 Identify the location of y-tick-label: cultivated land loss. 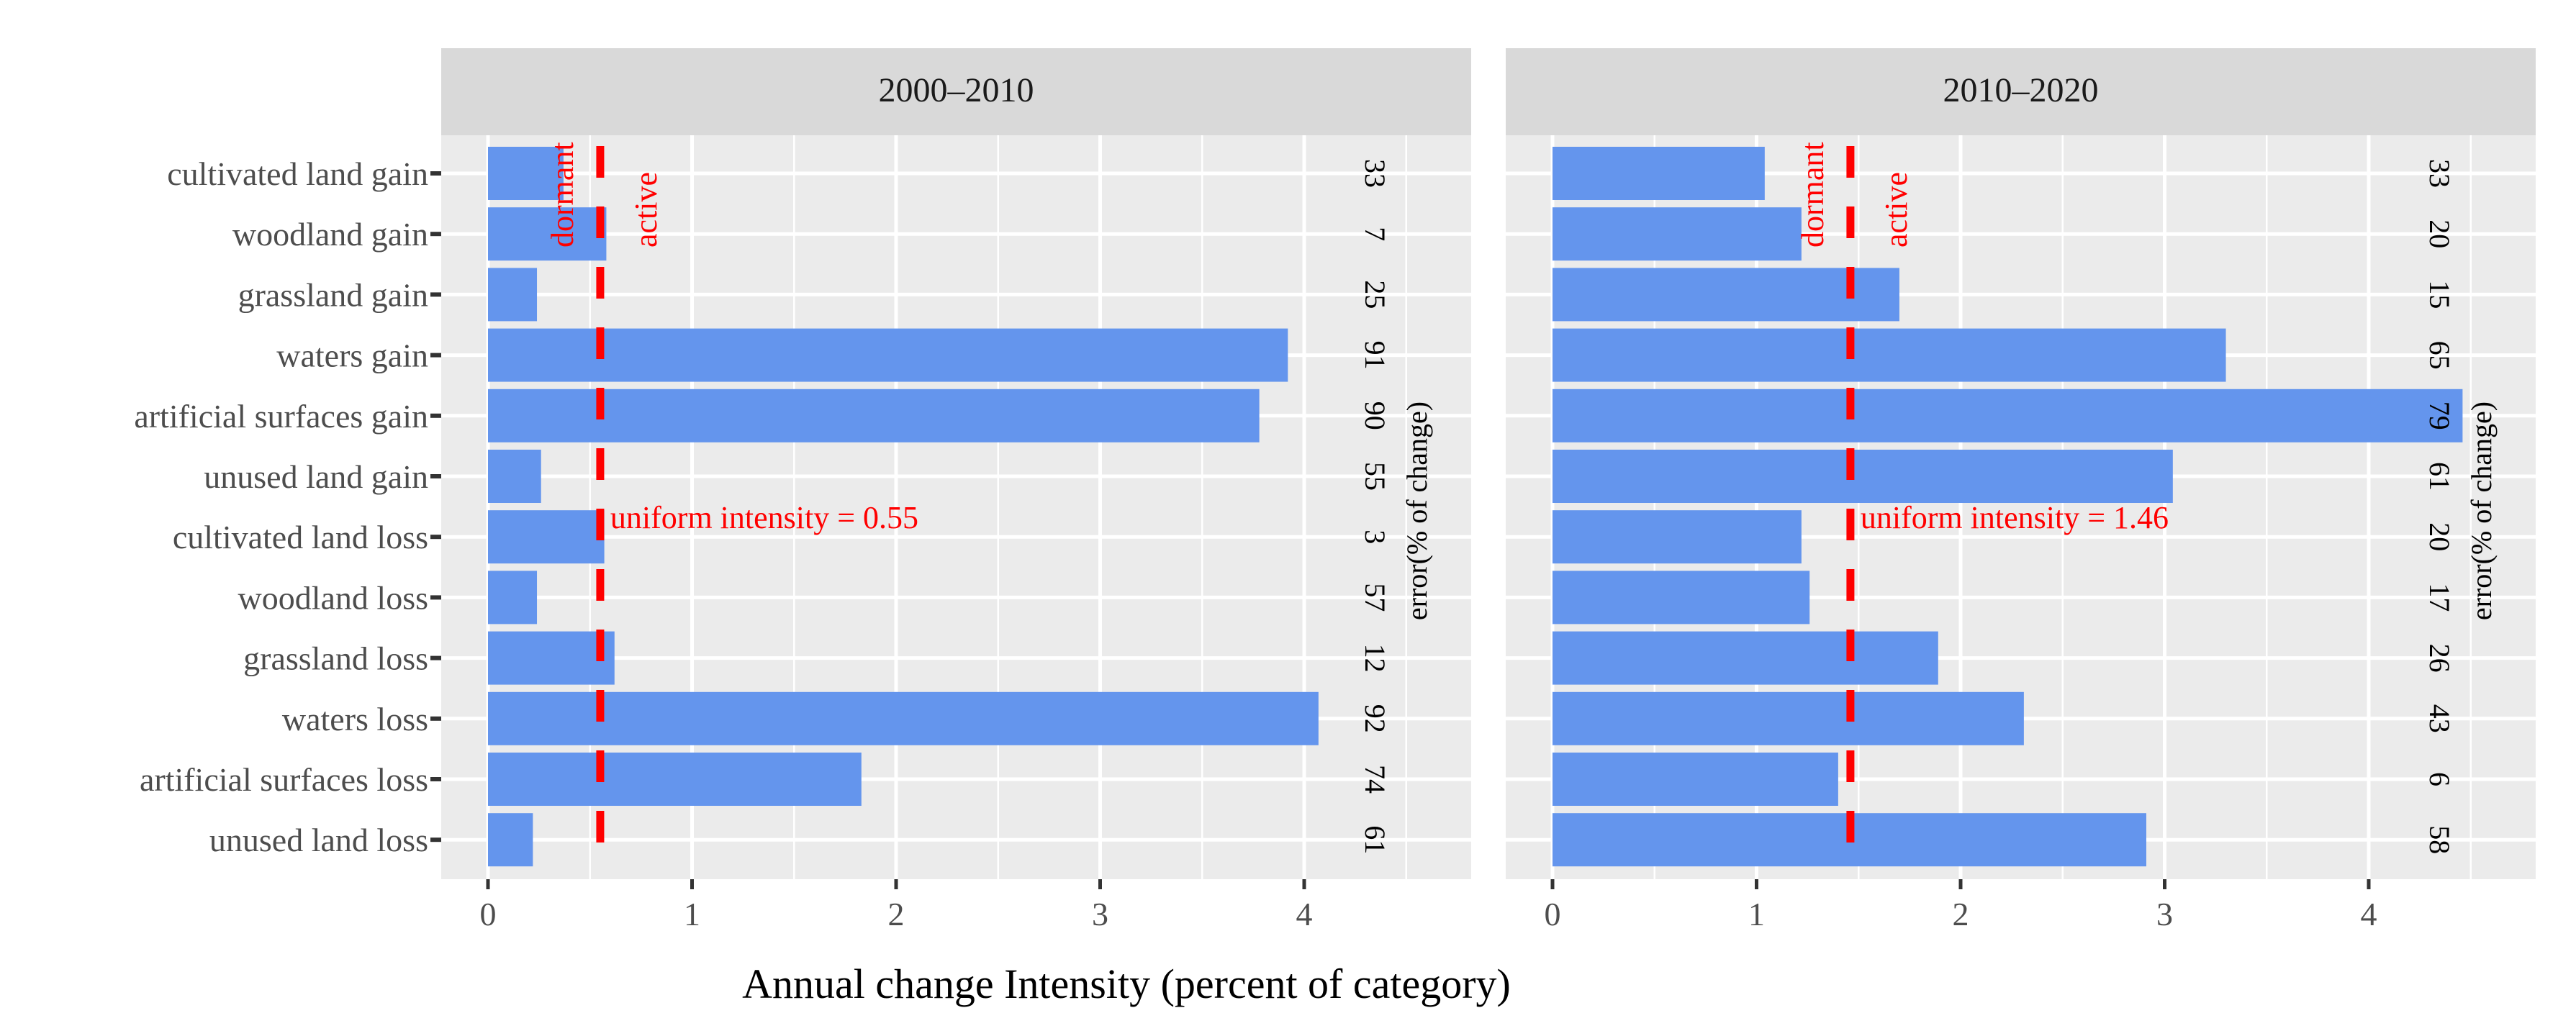
(300, 537).